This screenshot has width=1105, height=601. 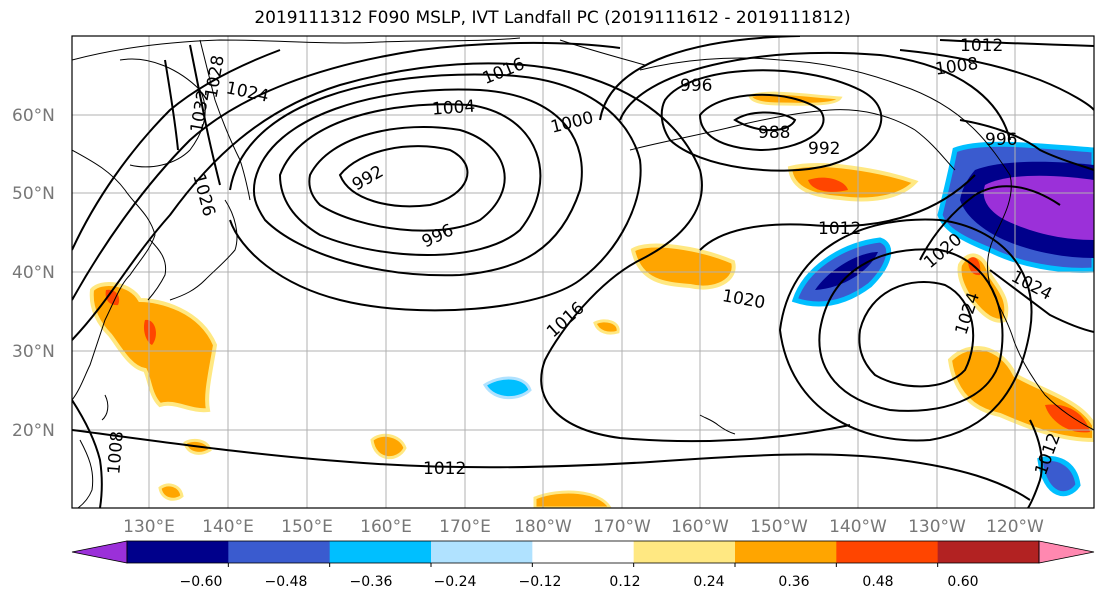 I want to click on longitude-label: 160°W, so click(x=700, y=527).